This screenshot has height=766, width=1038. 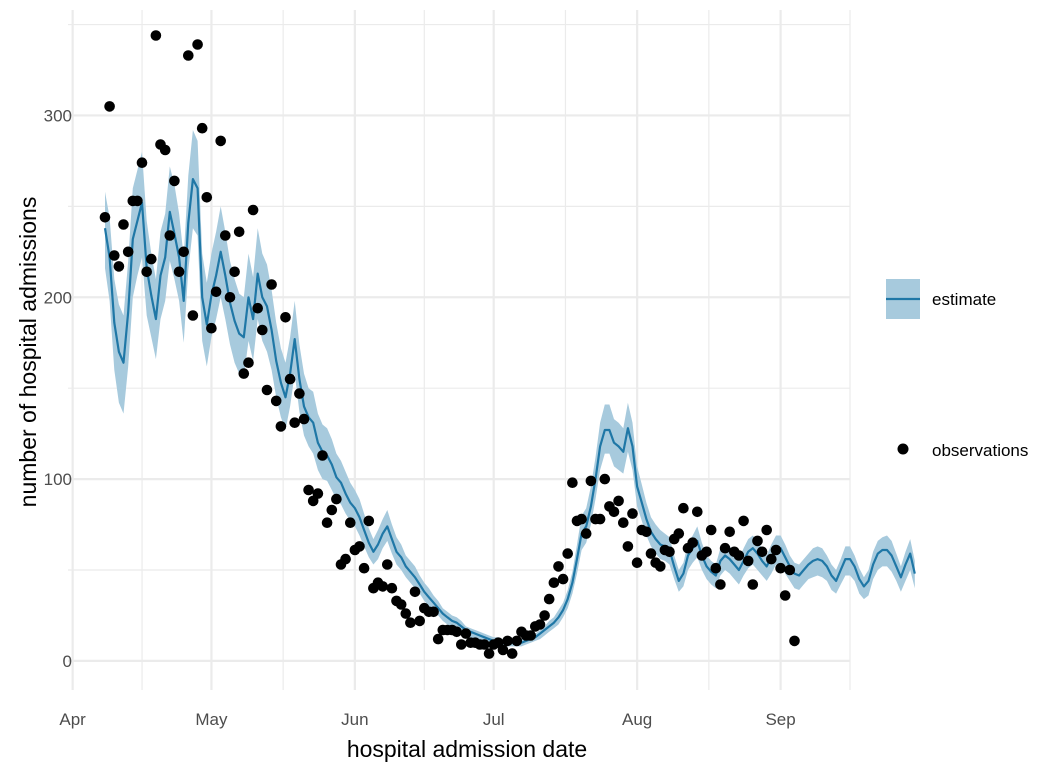 What do you see at coordinates (637, 719) in the screenshot?
I see `x-tick-label: Aug` at bounding box center [637, 719].